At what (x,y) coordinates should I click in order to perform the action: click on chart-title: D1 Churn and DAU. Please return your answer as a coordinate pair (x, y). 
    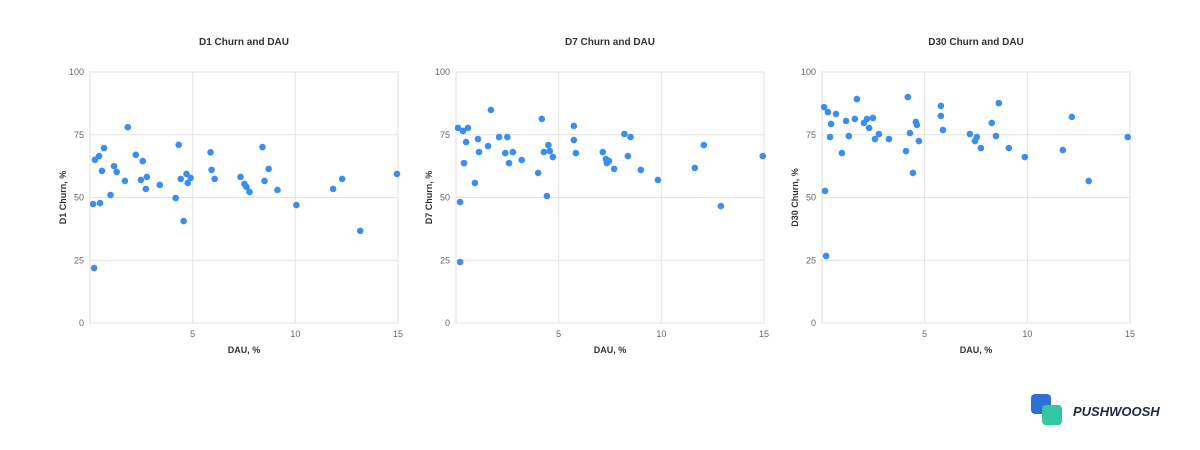
    Looking at the image, I should click on (244, 42).